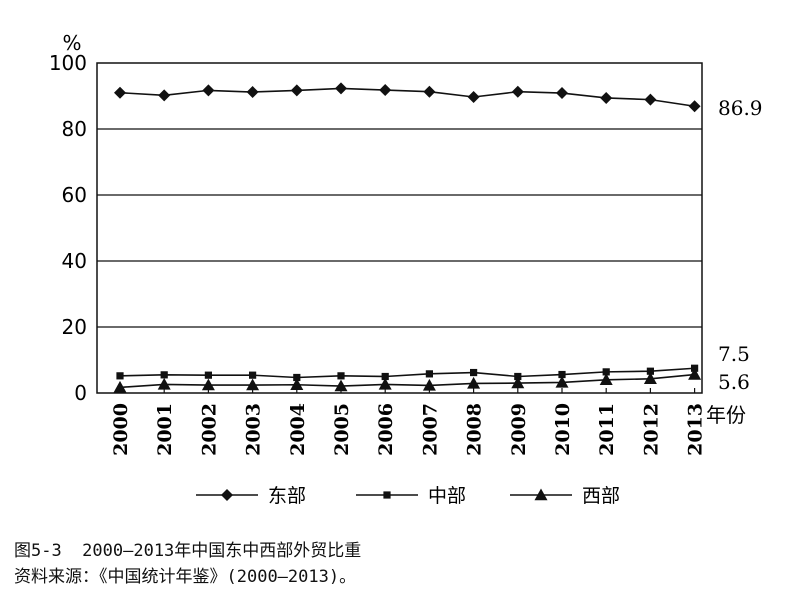 The height and width of the screenshot is (595, 800). What do you see at coordinates (342, 429) in the screenshot?
I see `x-tick-label: 2005` at bounding box center [342, 429].